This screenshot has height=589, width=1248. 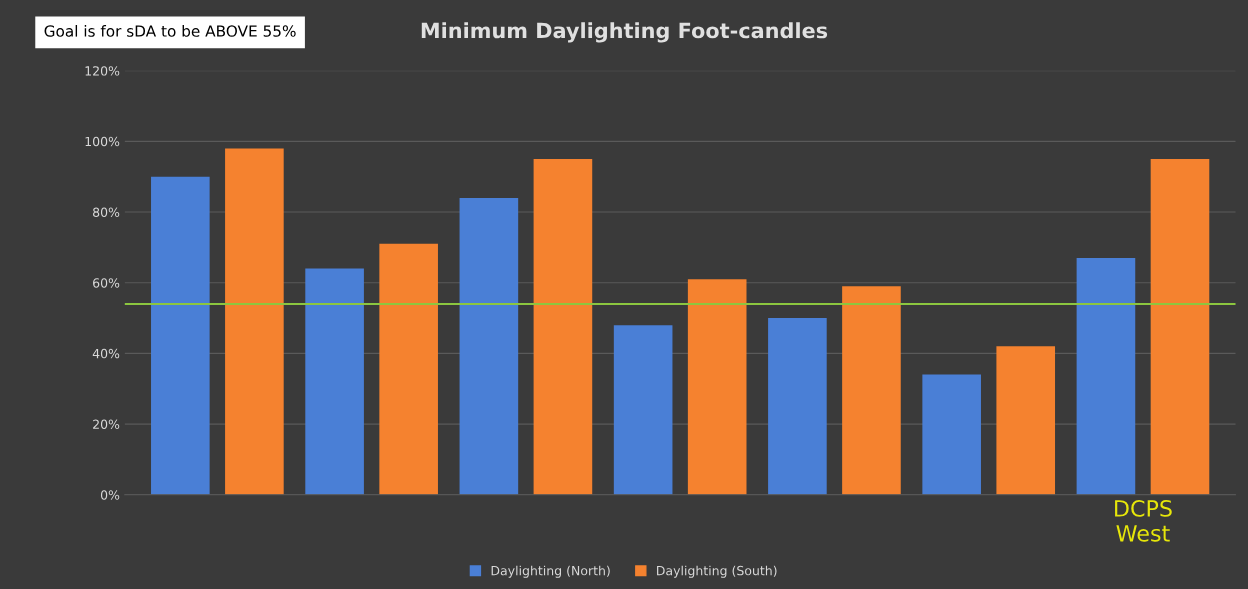 What do you see at coordinates (106, 212) in the screenshot?
I see `y-tick-label: 80%` at bounding box center [106, 212].